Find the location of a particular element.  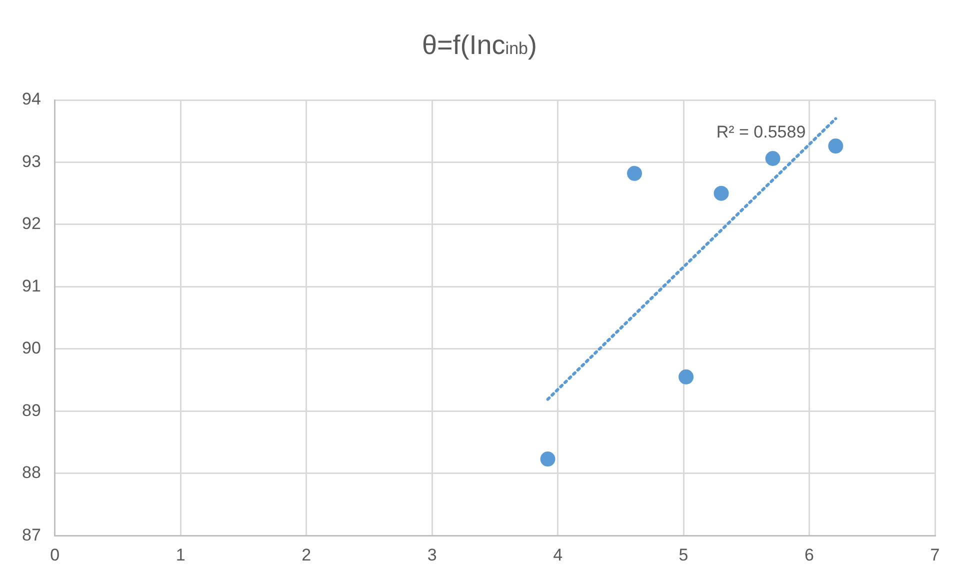

annotation: R² = 0.5589 is located at coordinates (761, 132).